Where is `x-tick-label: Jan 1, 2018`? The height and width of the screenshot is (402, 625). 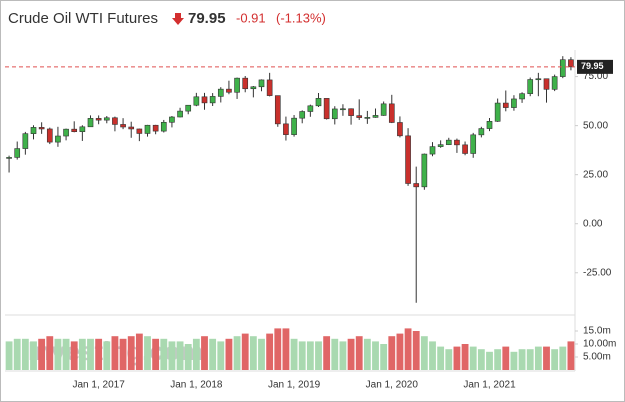 x-tick-label: Jan 1, 2018 is located at coordinates (196, 385).